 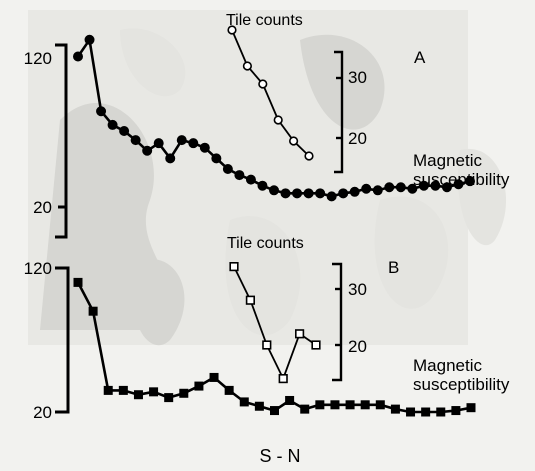 I want to click on panel-b-inset-y-axis, so click(x=337, y=322).